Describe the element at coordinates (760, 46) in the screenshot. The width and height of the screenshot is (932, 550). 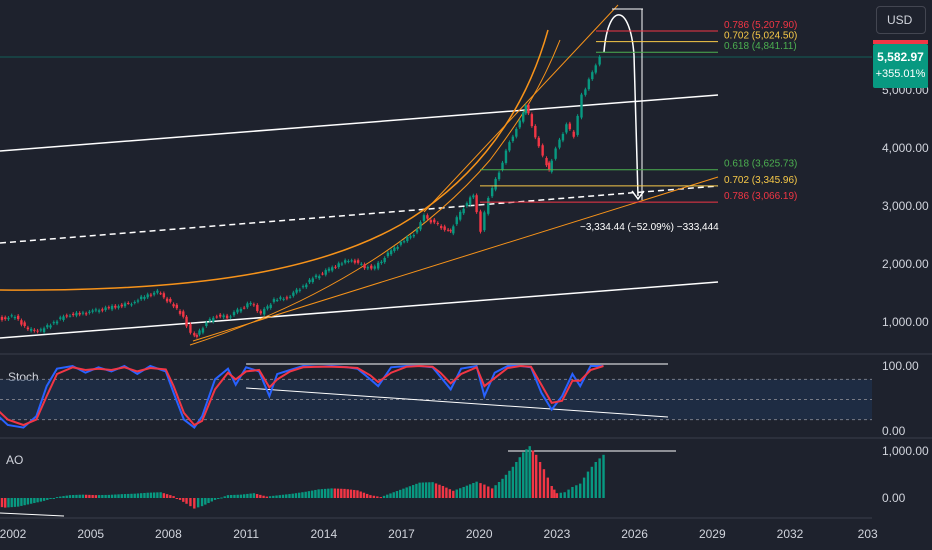
I see `fib-level-label: 0.618 (4,841.11)` at that location.